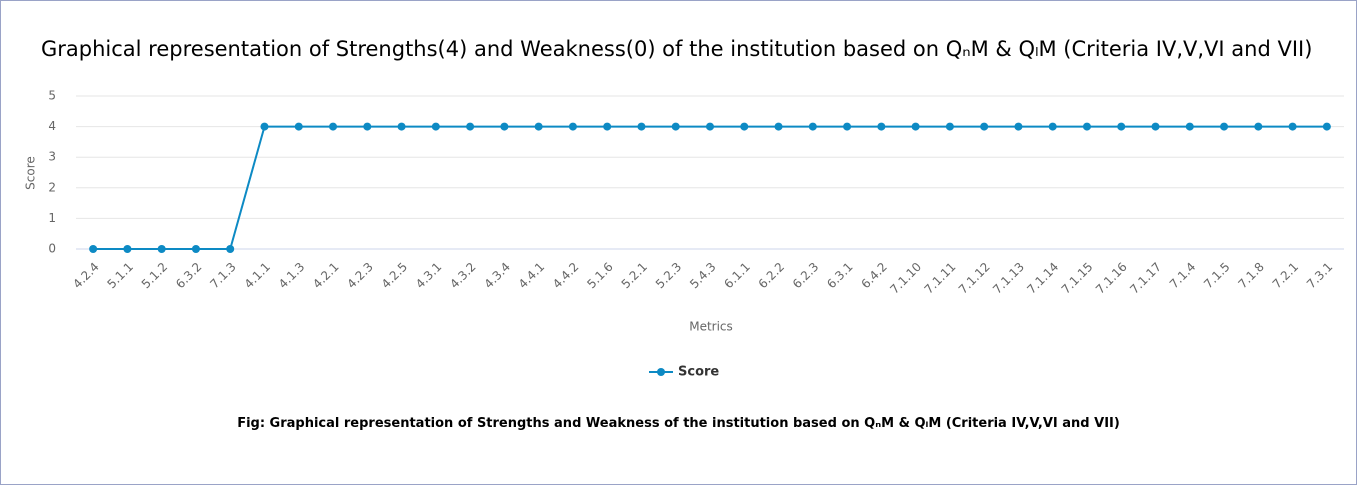  What do you see at coordinates (599, 275) in the screenshot?
I see `x-tick-label: 5.1.6` at bounding box center [599, 275].